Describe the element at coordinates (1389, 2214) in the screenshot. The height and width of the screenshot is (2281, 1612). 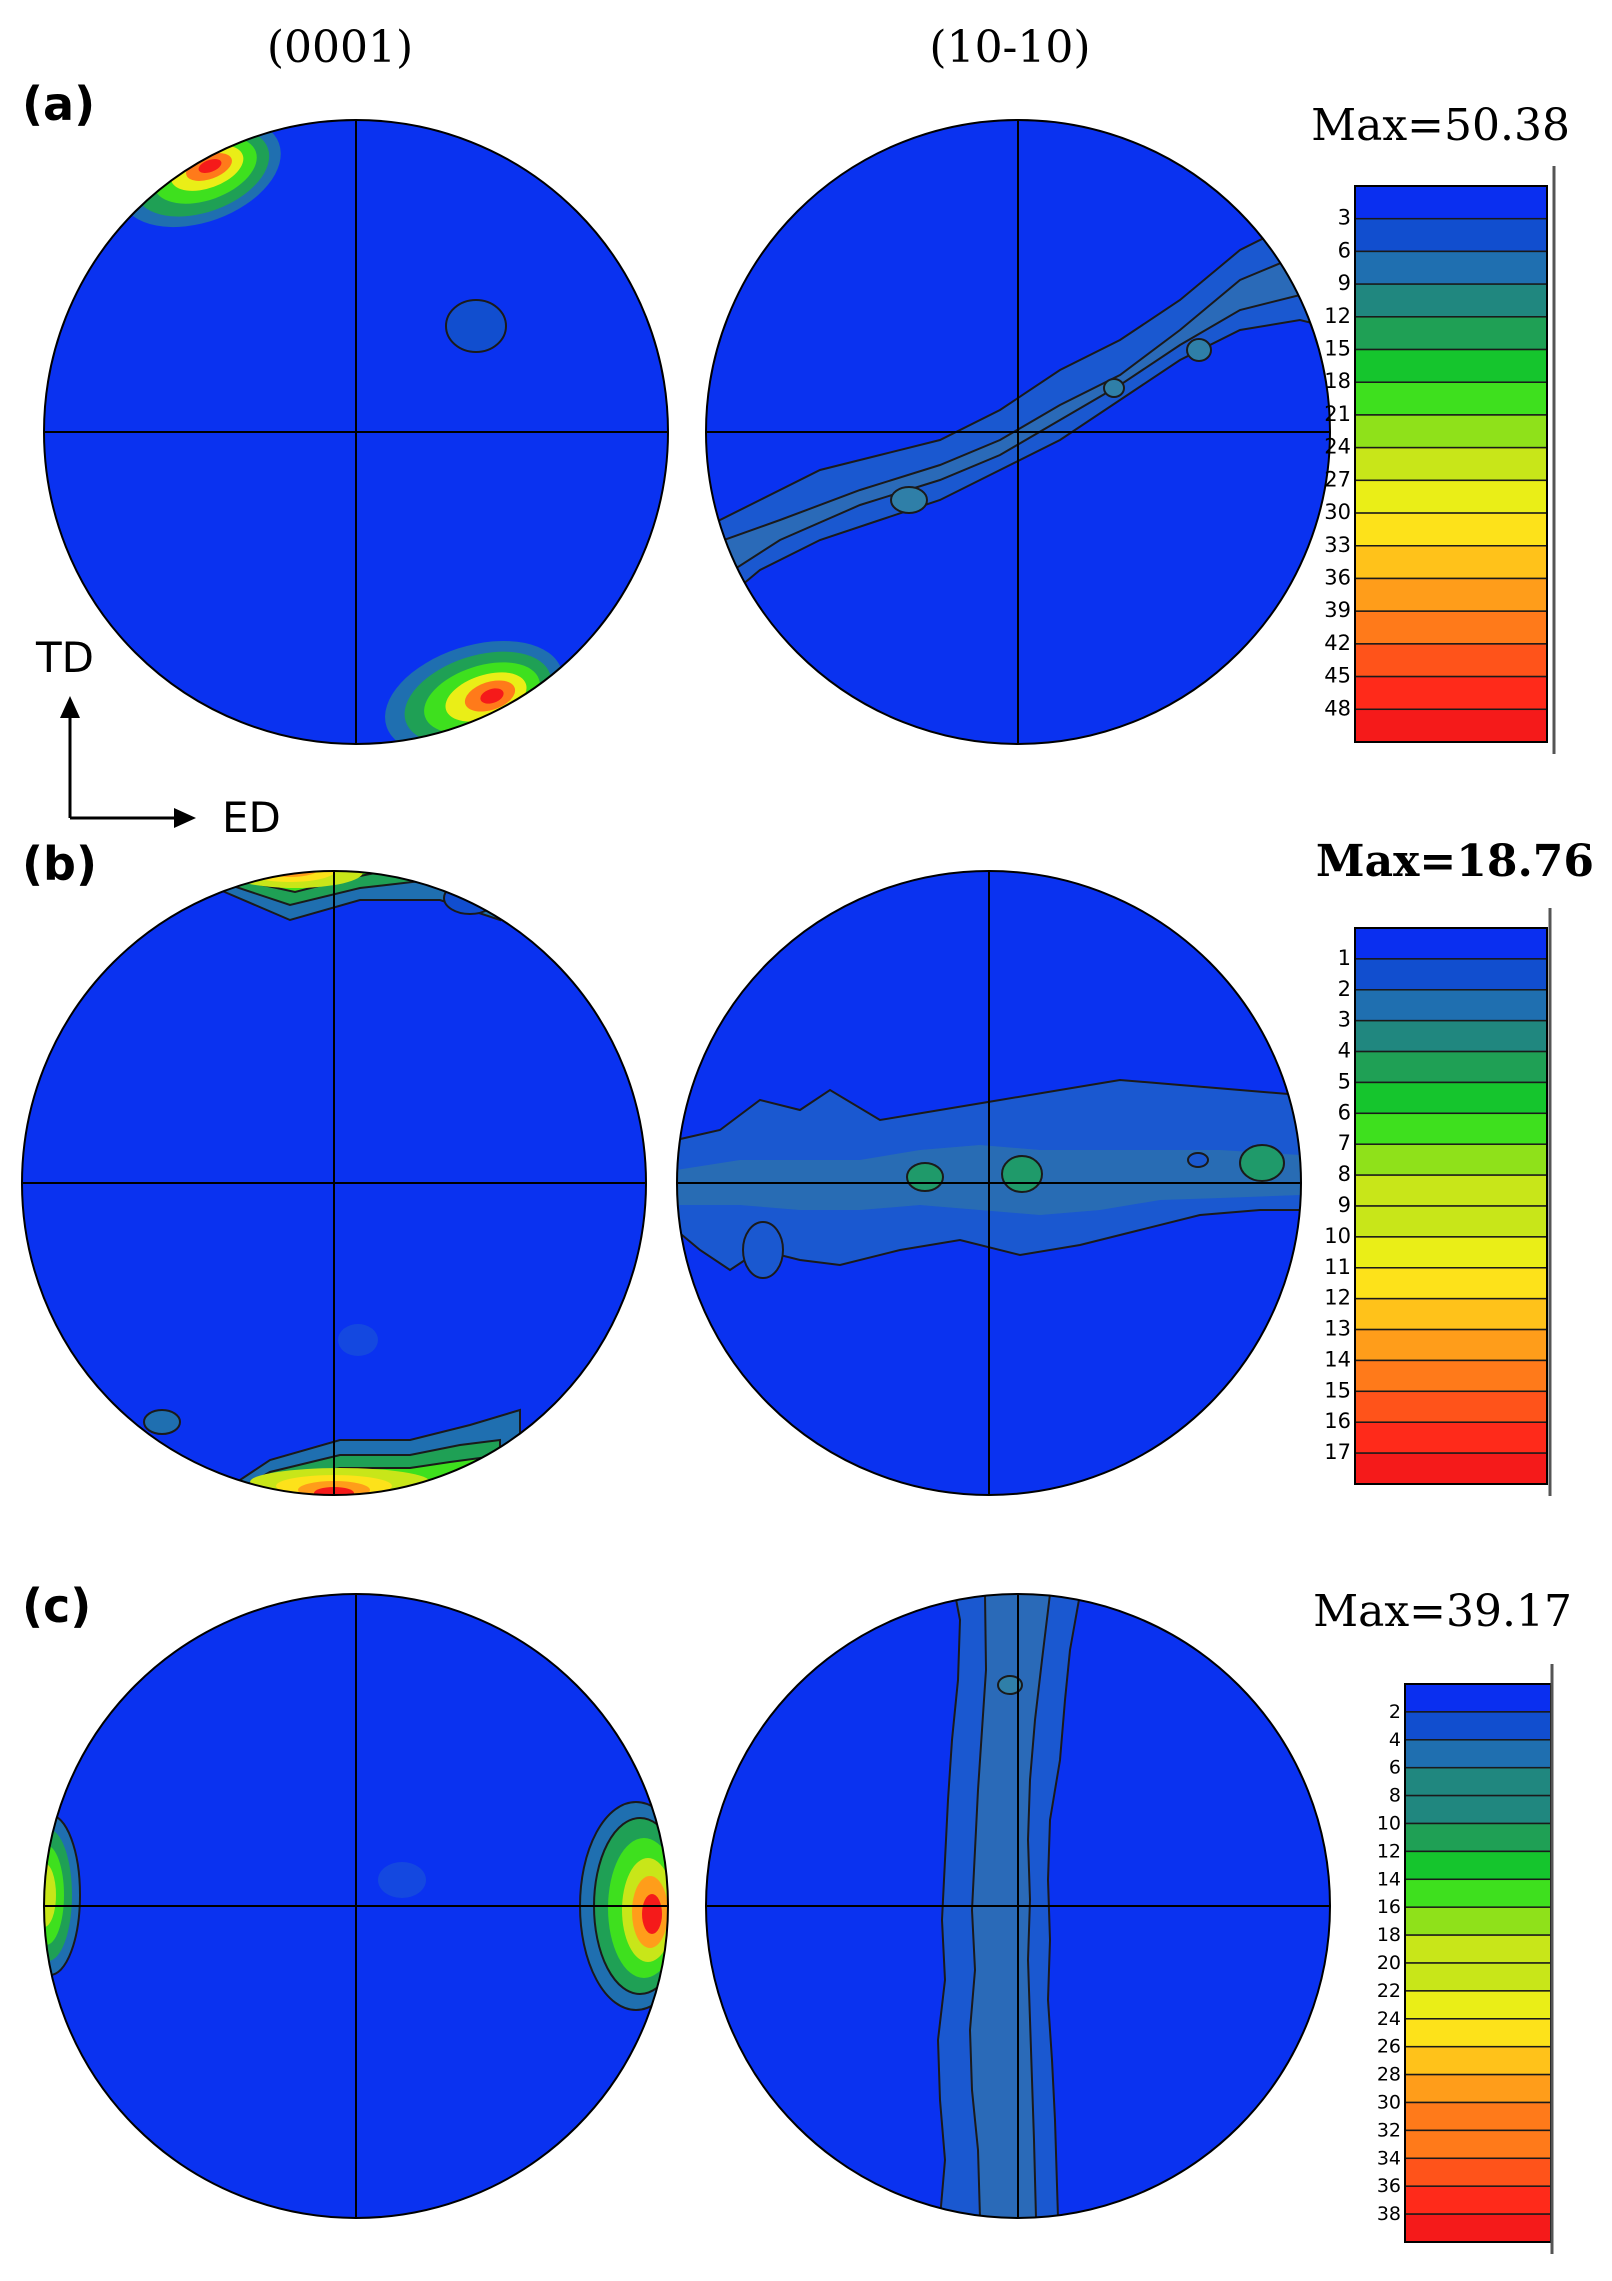
I see `legend-c-tick-label: 38` at that location.